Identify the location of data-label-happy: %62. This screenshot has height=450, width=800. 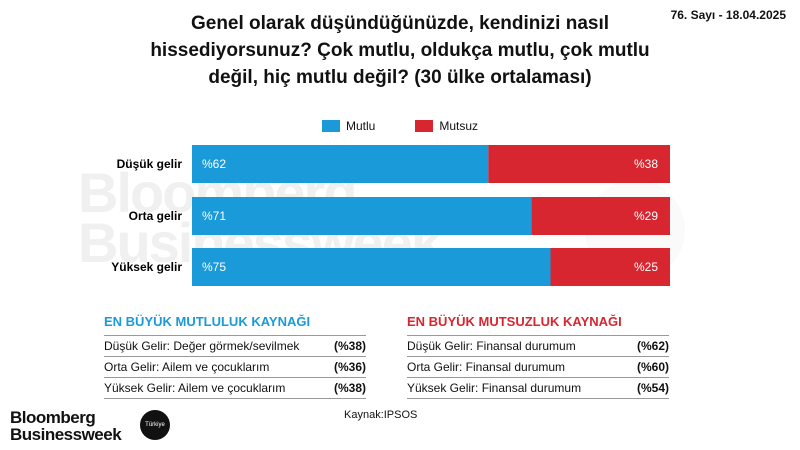
(214, 164).